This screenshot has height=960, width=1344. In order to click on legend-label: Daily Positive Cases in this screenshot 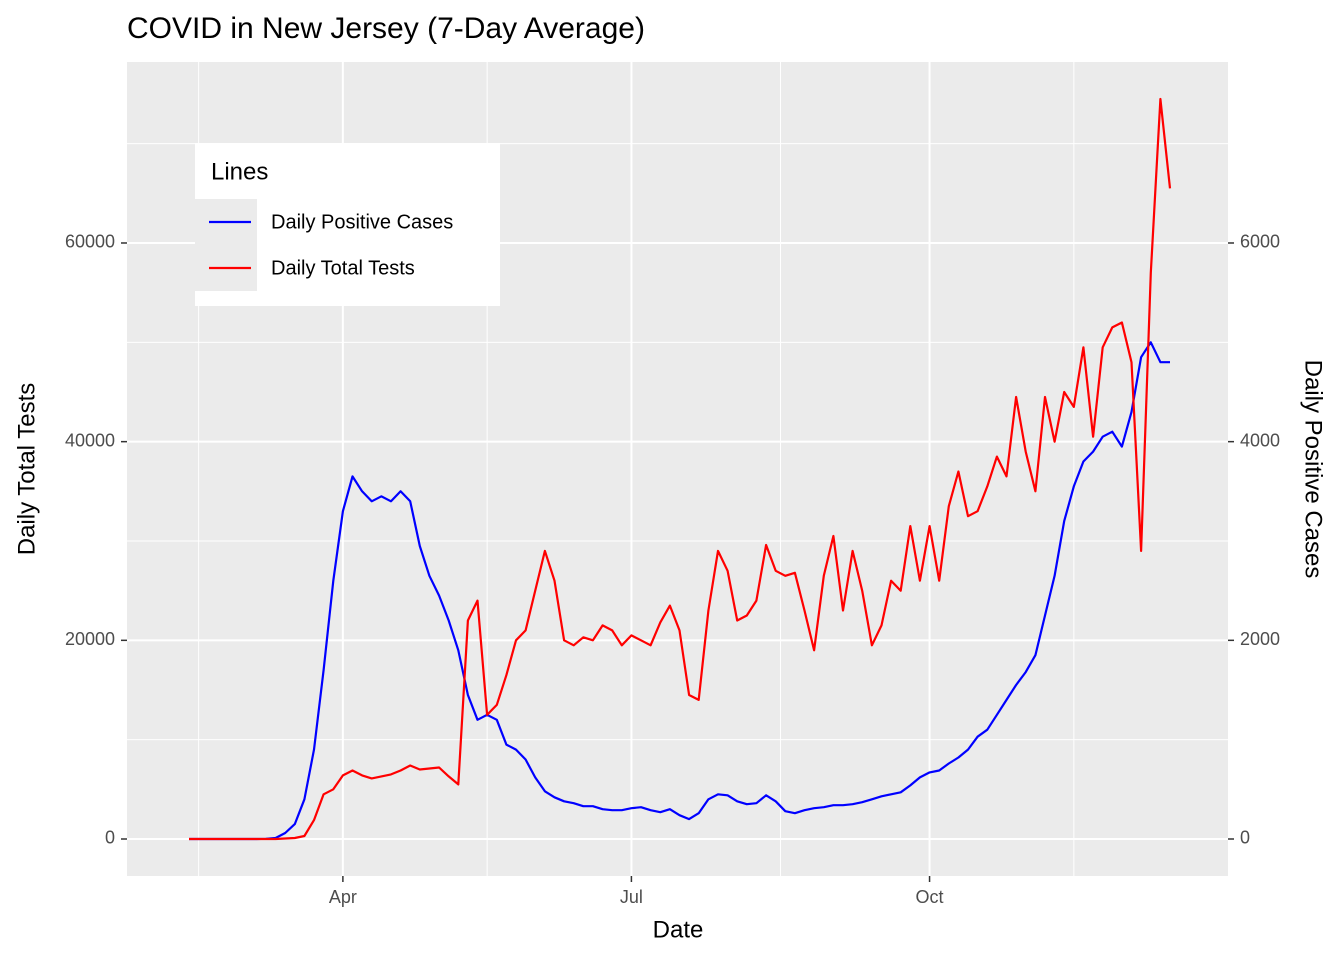, I will do `click(362, 222)`.